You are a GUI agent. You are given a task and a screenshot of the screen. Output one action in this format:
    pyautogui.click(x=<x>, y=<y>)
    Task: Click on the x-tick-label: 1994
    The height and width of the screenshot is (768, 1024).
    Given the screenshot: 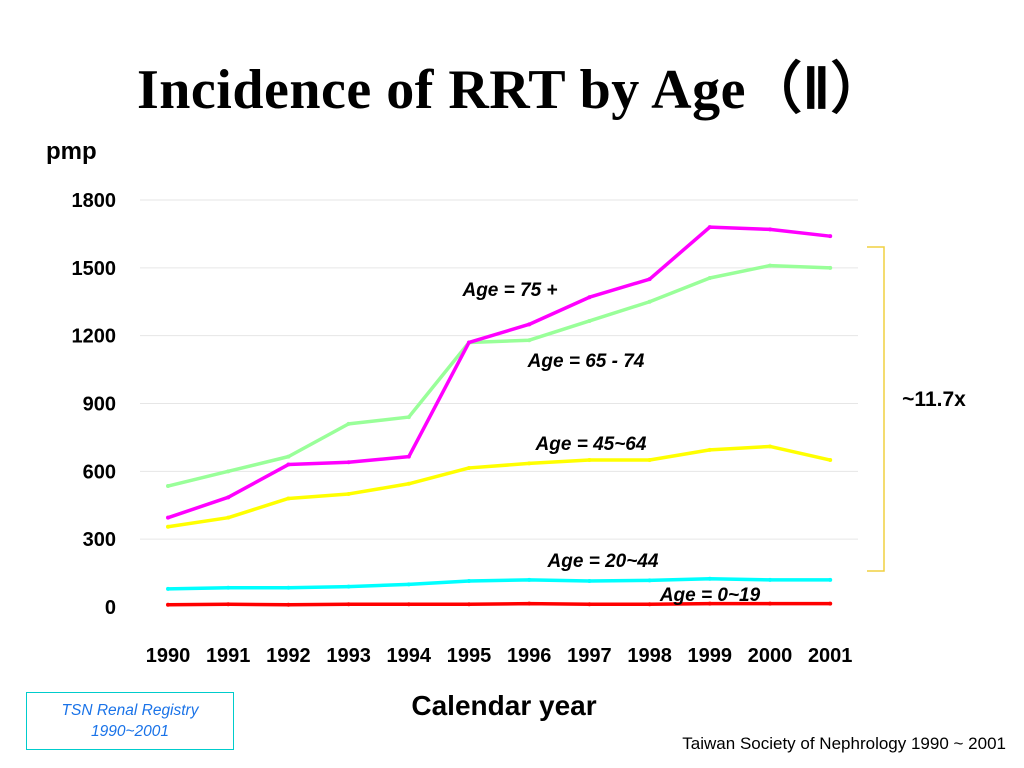 What is the action you would take?
    pyautogui.click(x=409, y=656)
    